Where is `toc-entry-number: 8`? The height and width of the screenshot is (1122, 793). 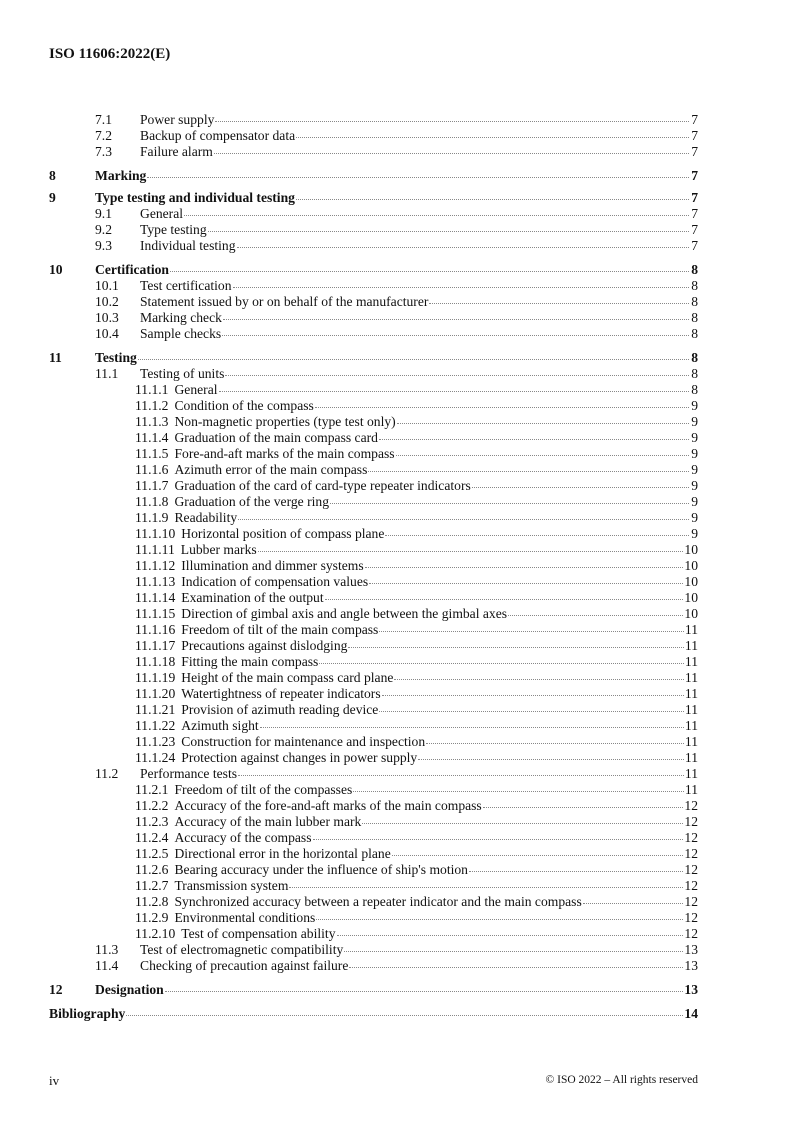 toc-entry-number: 8 is located at coordinates (52, 175).